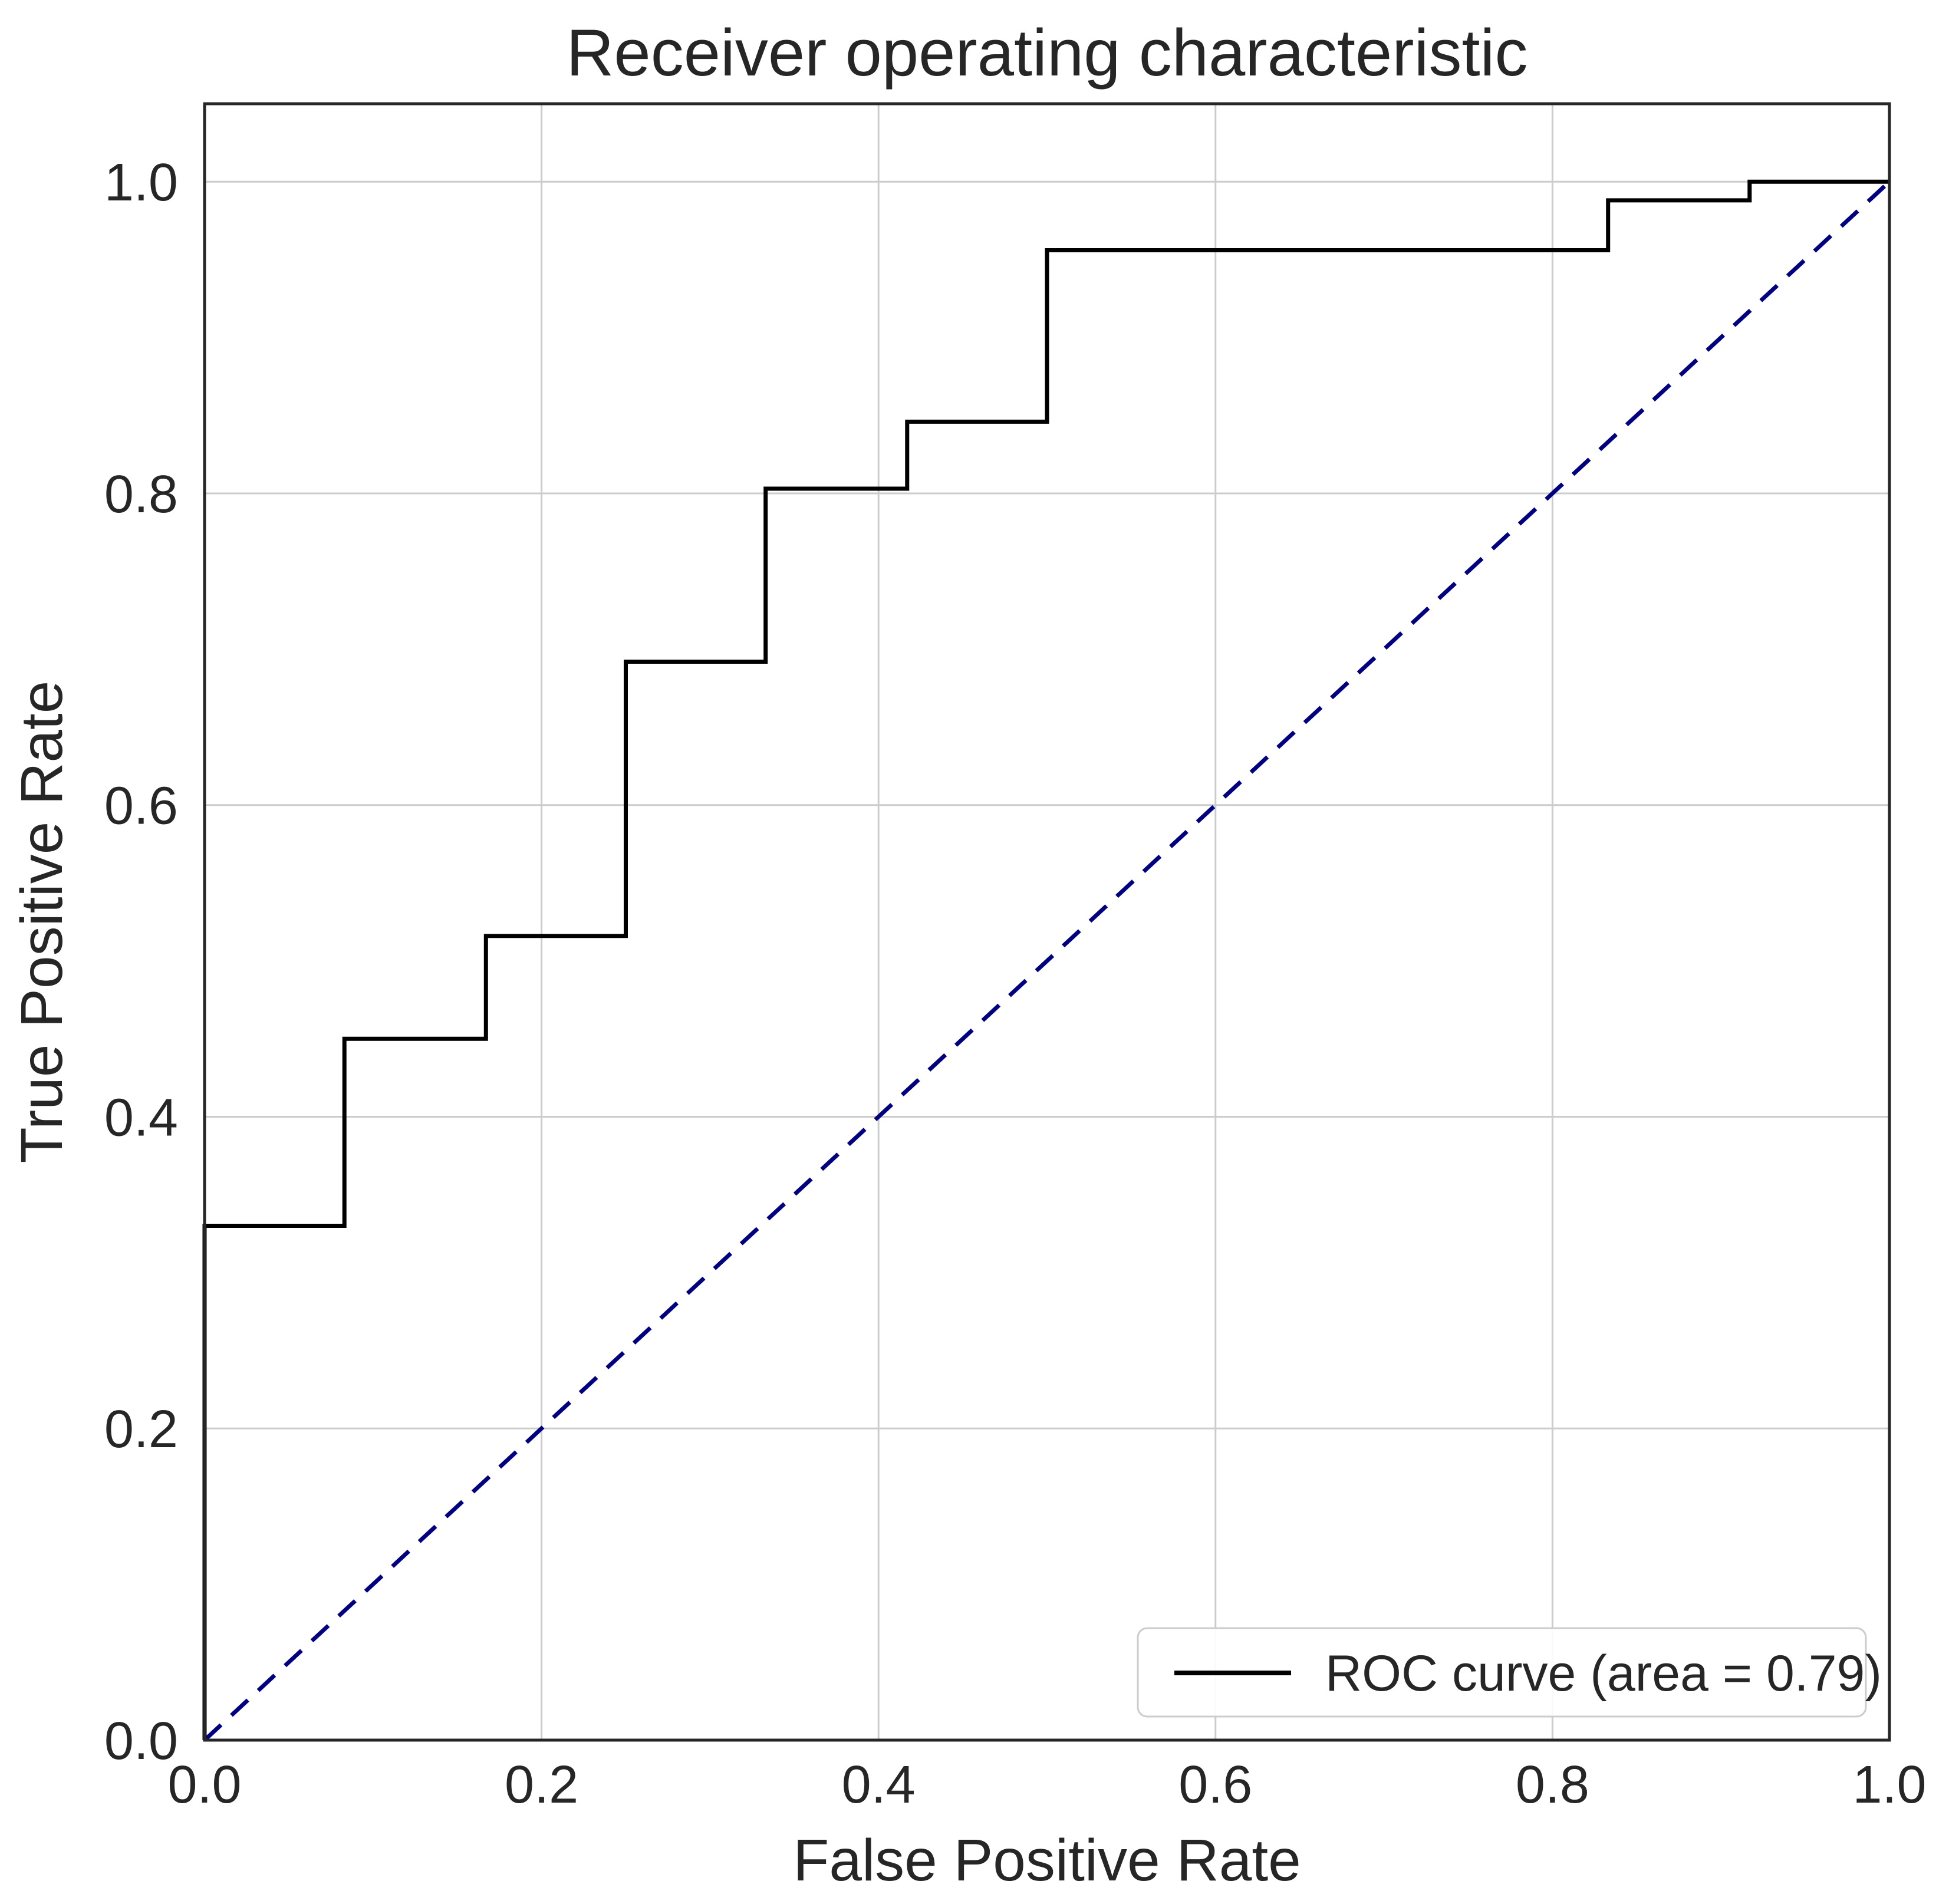 This screenshot has width=1949, height=1904. What do you see at coordinates (1603, 1673) in the screenshot?
I see `legend-label: ROC curve (area = 0.79)` at bounding box center [1603, 1673].